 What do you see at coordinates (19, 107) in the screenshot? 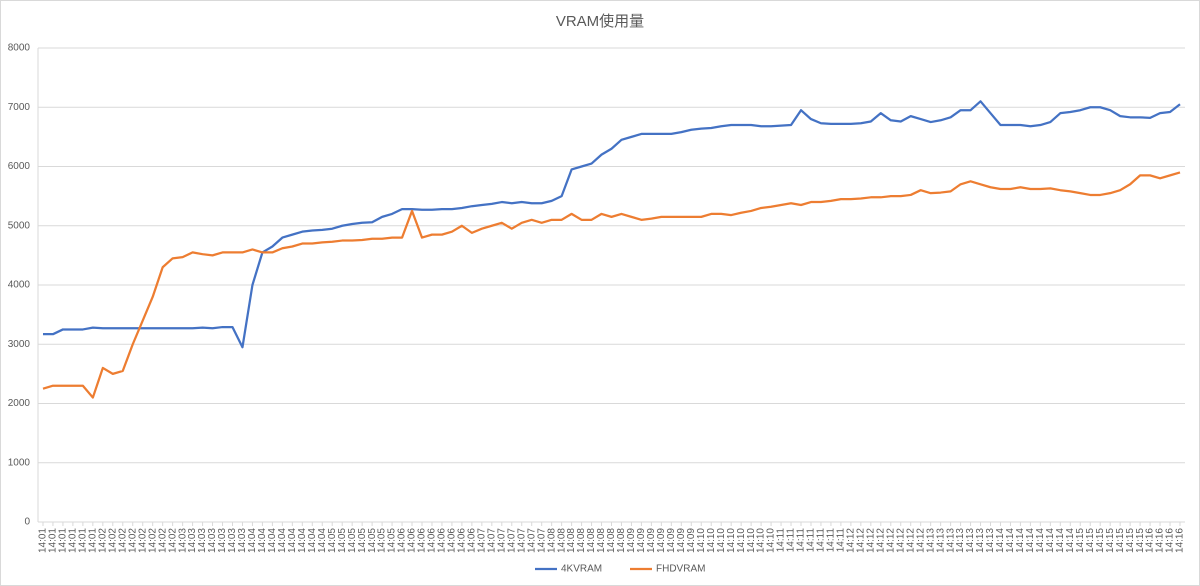
I see `y-tick-label: 7000` at bounding box center [19, 107].